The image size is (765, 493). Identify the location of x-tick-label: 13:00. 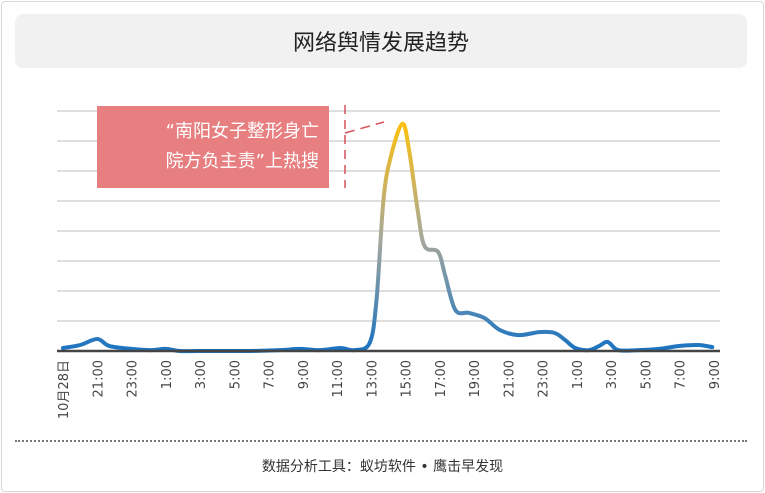
(372, 378).